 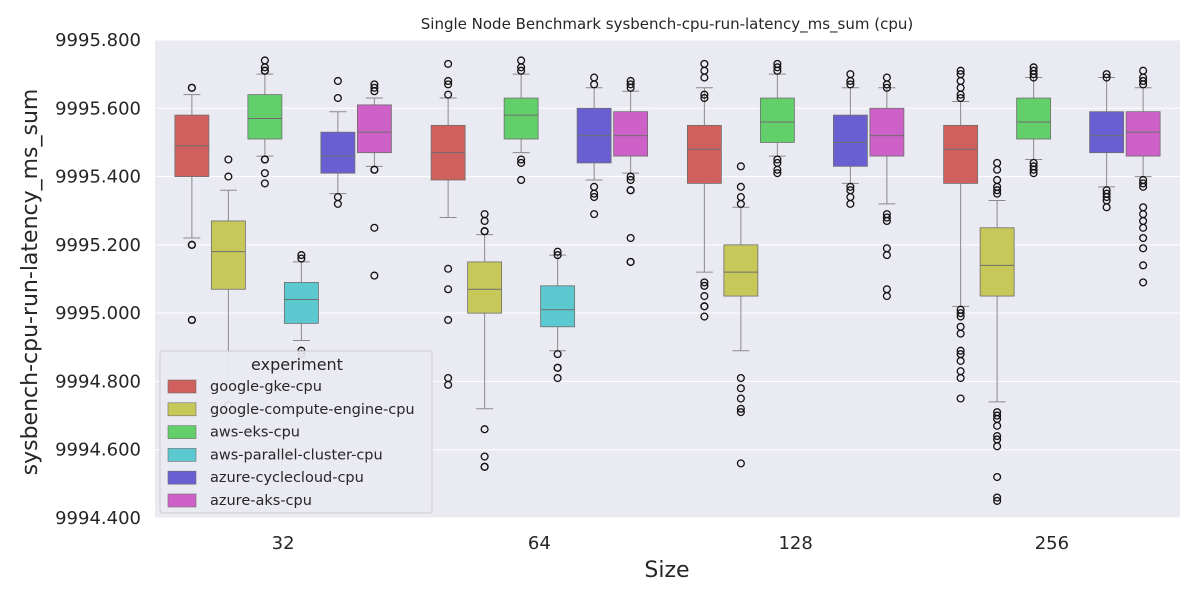 What do you see at coordinates (98, 518) in the screenshot?
I see `y-tick-label: 9994.400` at bounding box center [98, 518].